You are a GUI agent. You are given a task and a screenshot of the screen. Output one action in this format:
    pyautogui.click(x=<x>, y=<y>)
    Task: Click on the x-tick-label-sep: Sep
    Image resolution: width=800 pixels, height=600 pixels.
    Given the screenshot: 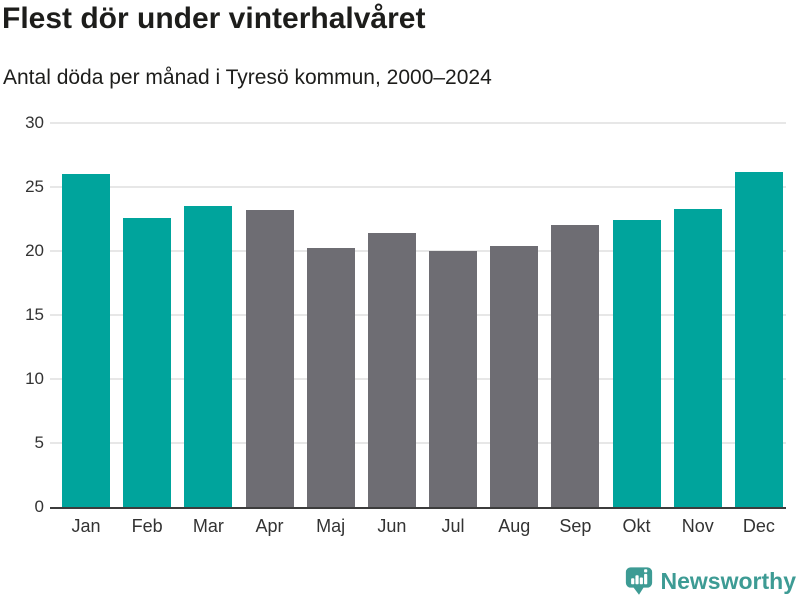 What is the action you would take?
    pyautogui.click(x=575, y=526)
    